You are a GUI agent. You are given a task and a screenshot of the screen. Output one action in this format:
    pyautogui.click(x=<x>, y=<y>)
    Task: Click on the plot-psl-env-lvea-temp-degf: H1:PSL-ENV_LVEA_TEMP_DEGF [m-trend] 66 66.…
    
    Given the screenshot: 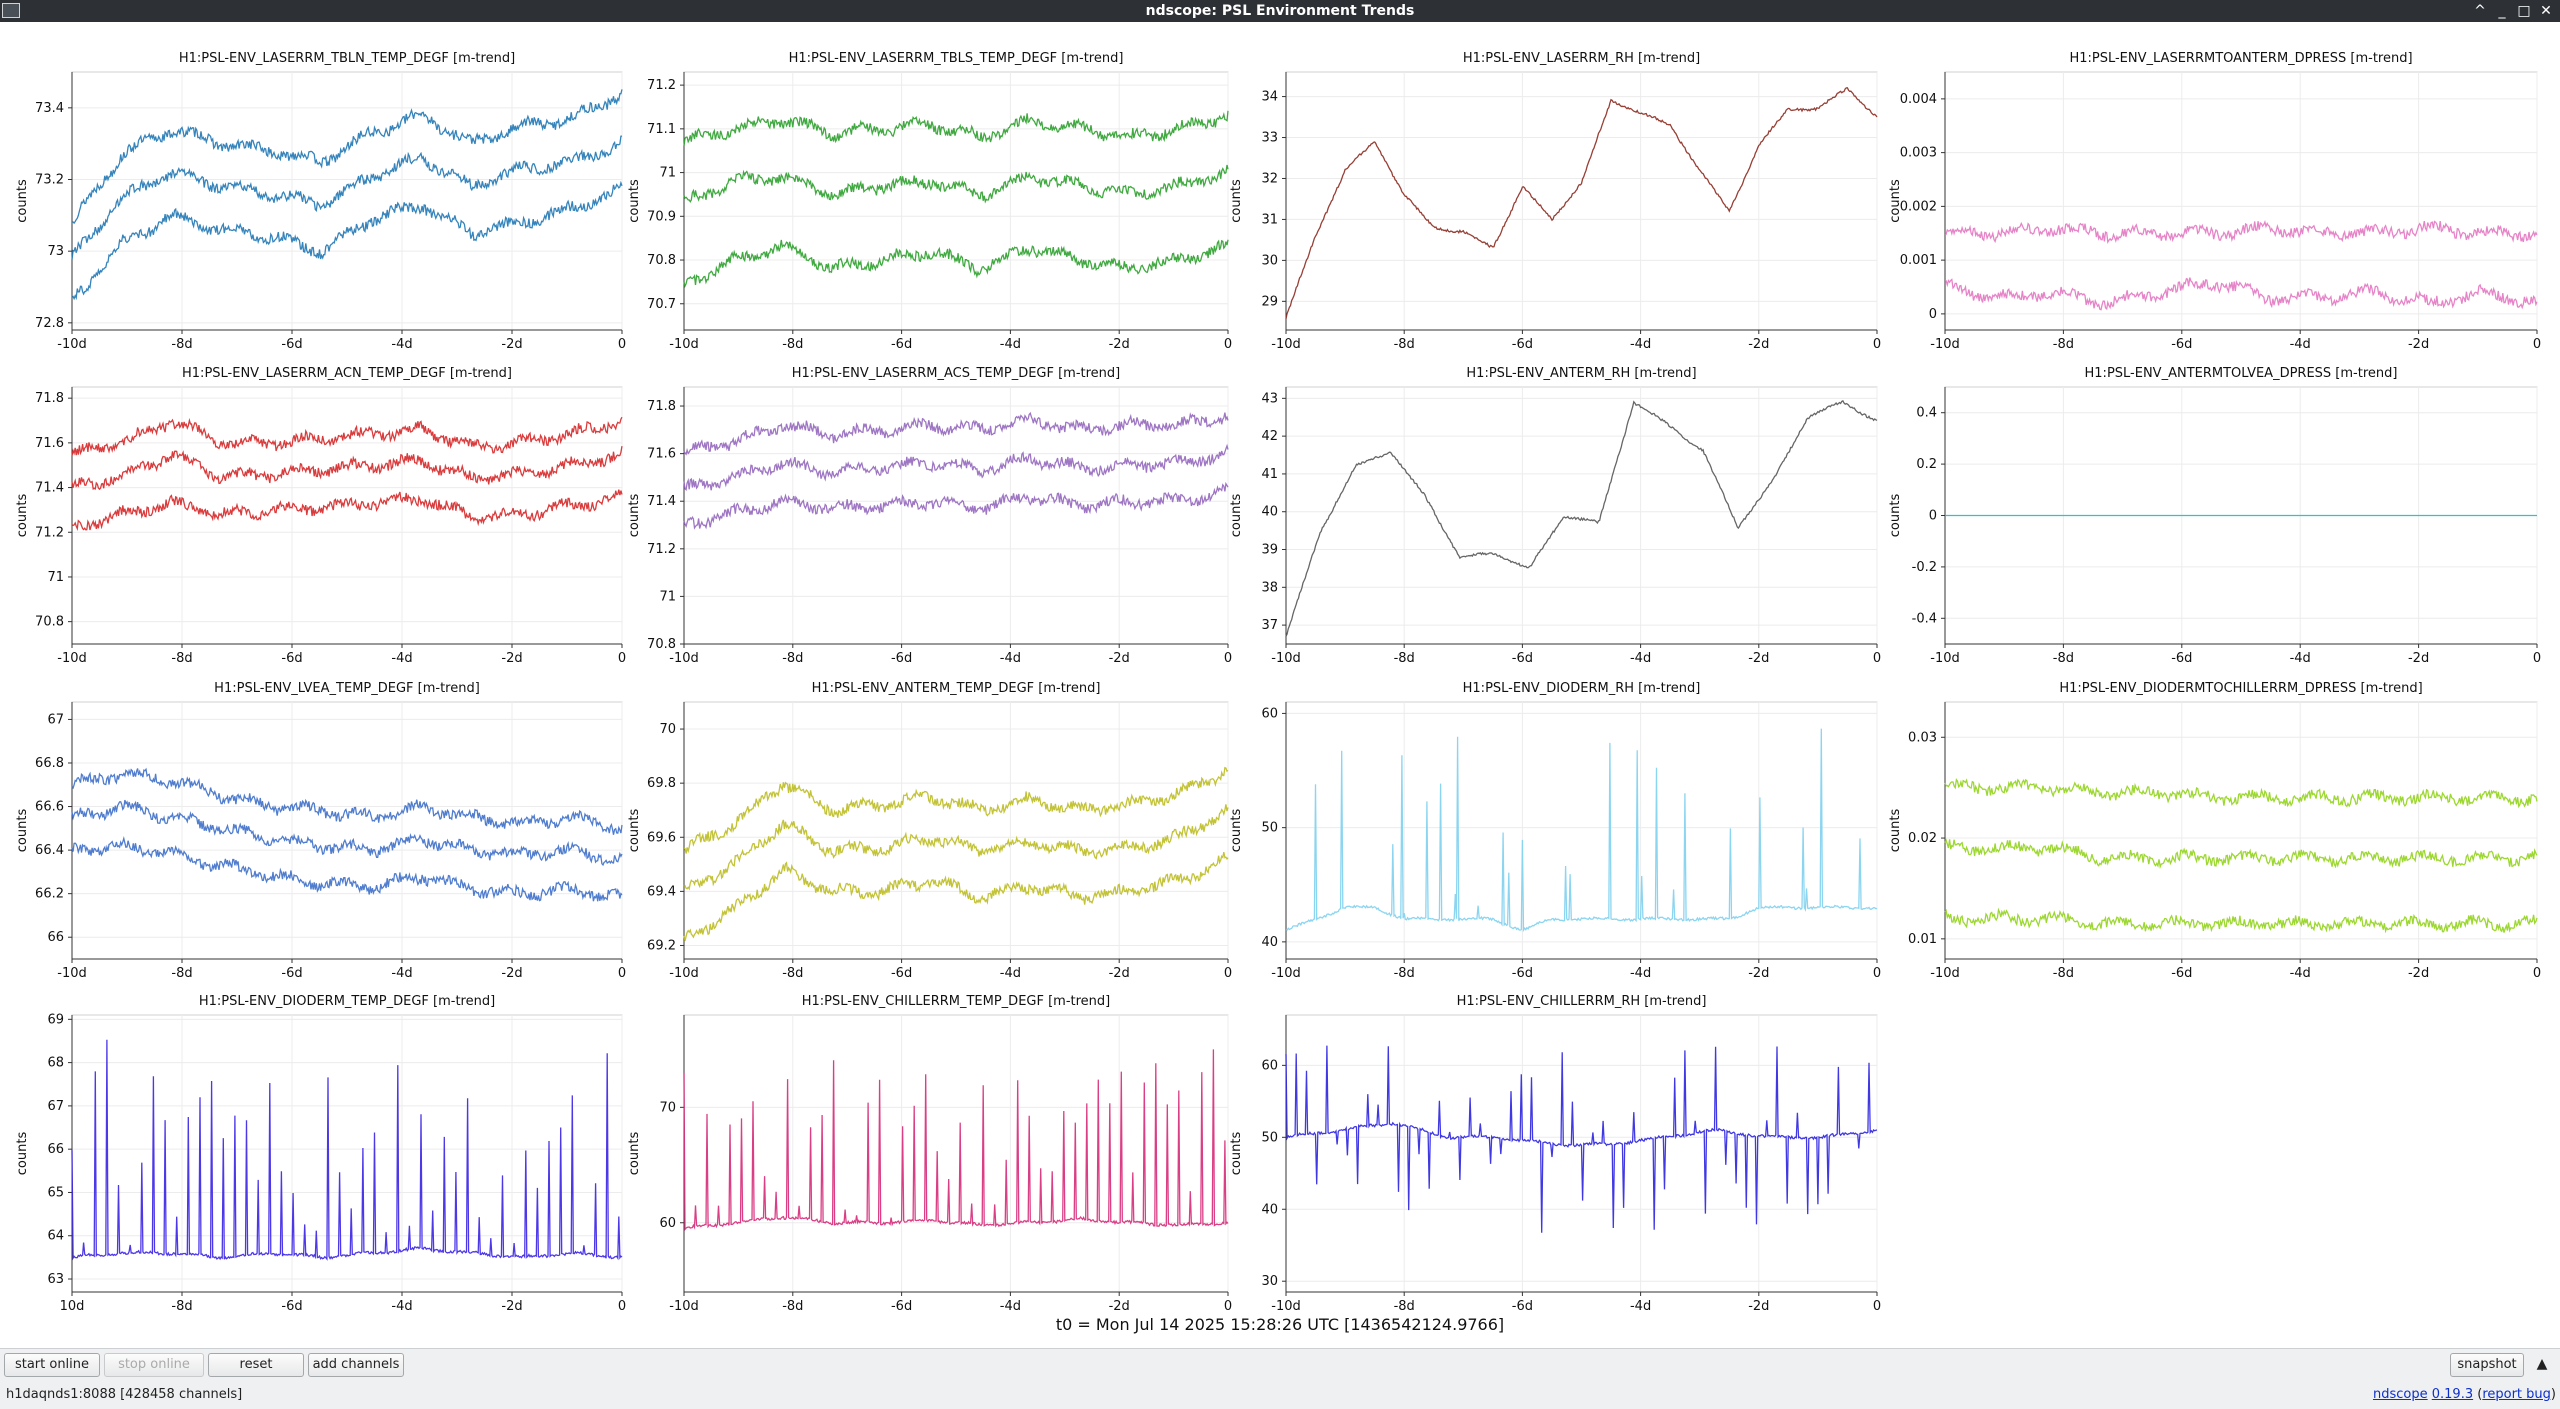 What is the action you would take?
    pyautogui.click(x=320, y=831)
    